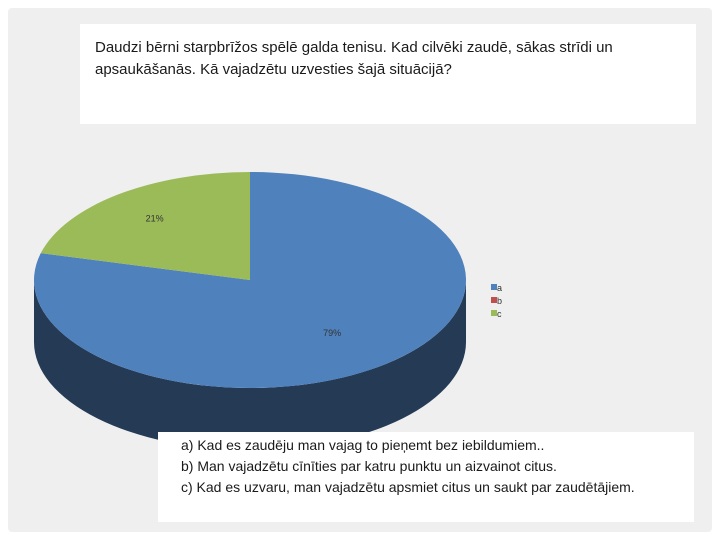  Describe the element at coordinates (499, 288) in the screenshot. I see `legend-label-a: a` at that location.